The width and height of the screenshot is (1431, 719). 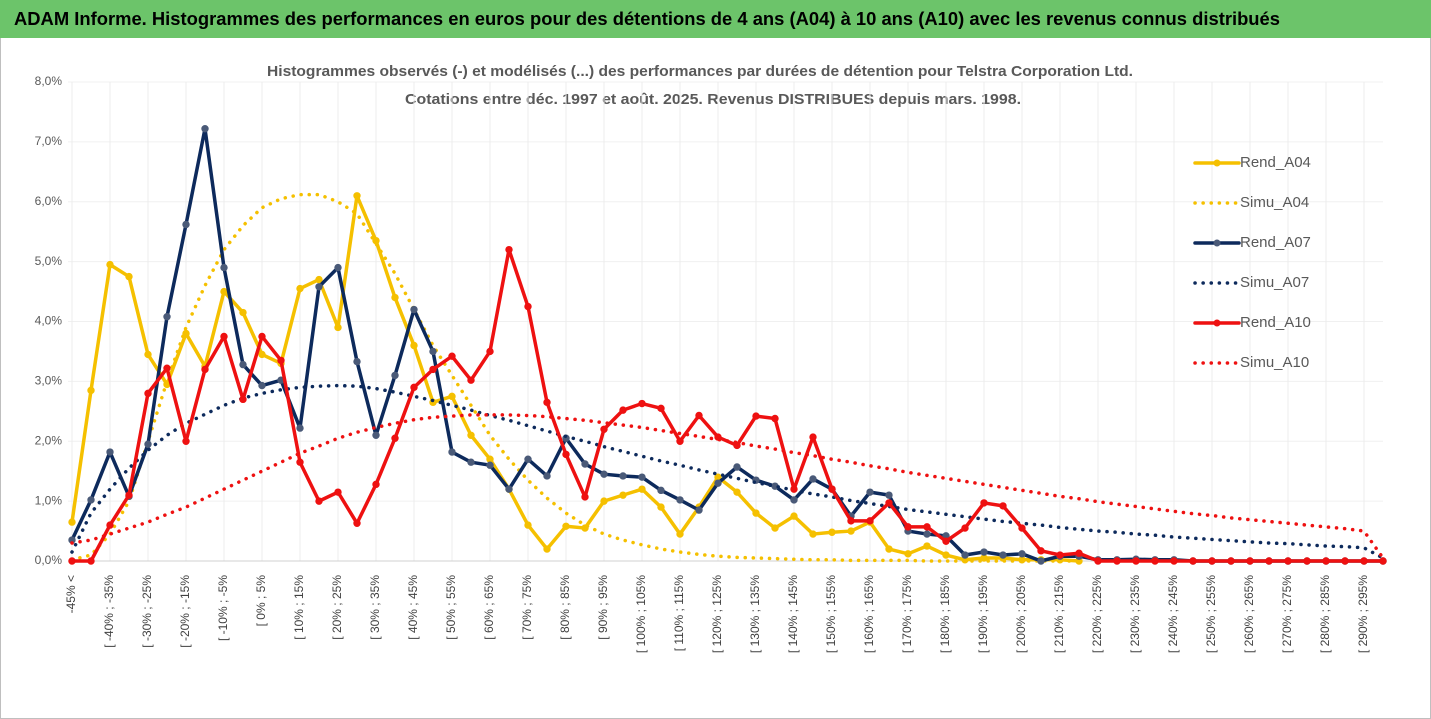 I want to click on x-tick-label: [ 110% ; 115%, so click(x=679, y=613).